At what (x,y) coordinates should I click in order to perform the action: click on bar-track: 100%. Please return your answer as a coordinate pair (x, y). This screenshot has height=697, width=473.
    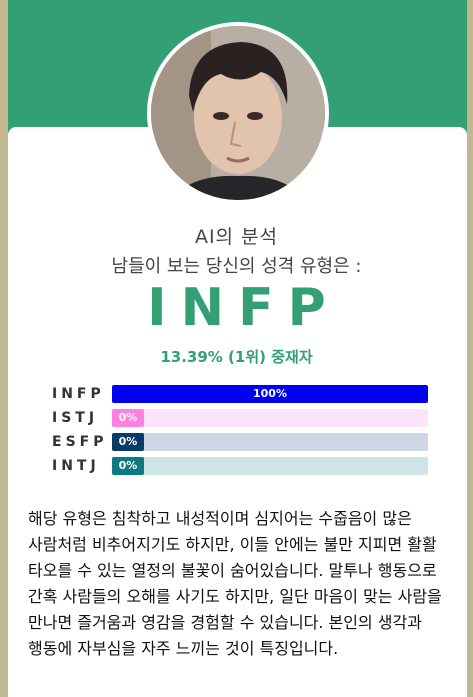
    Looking at the image, I should click on (270, 394).